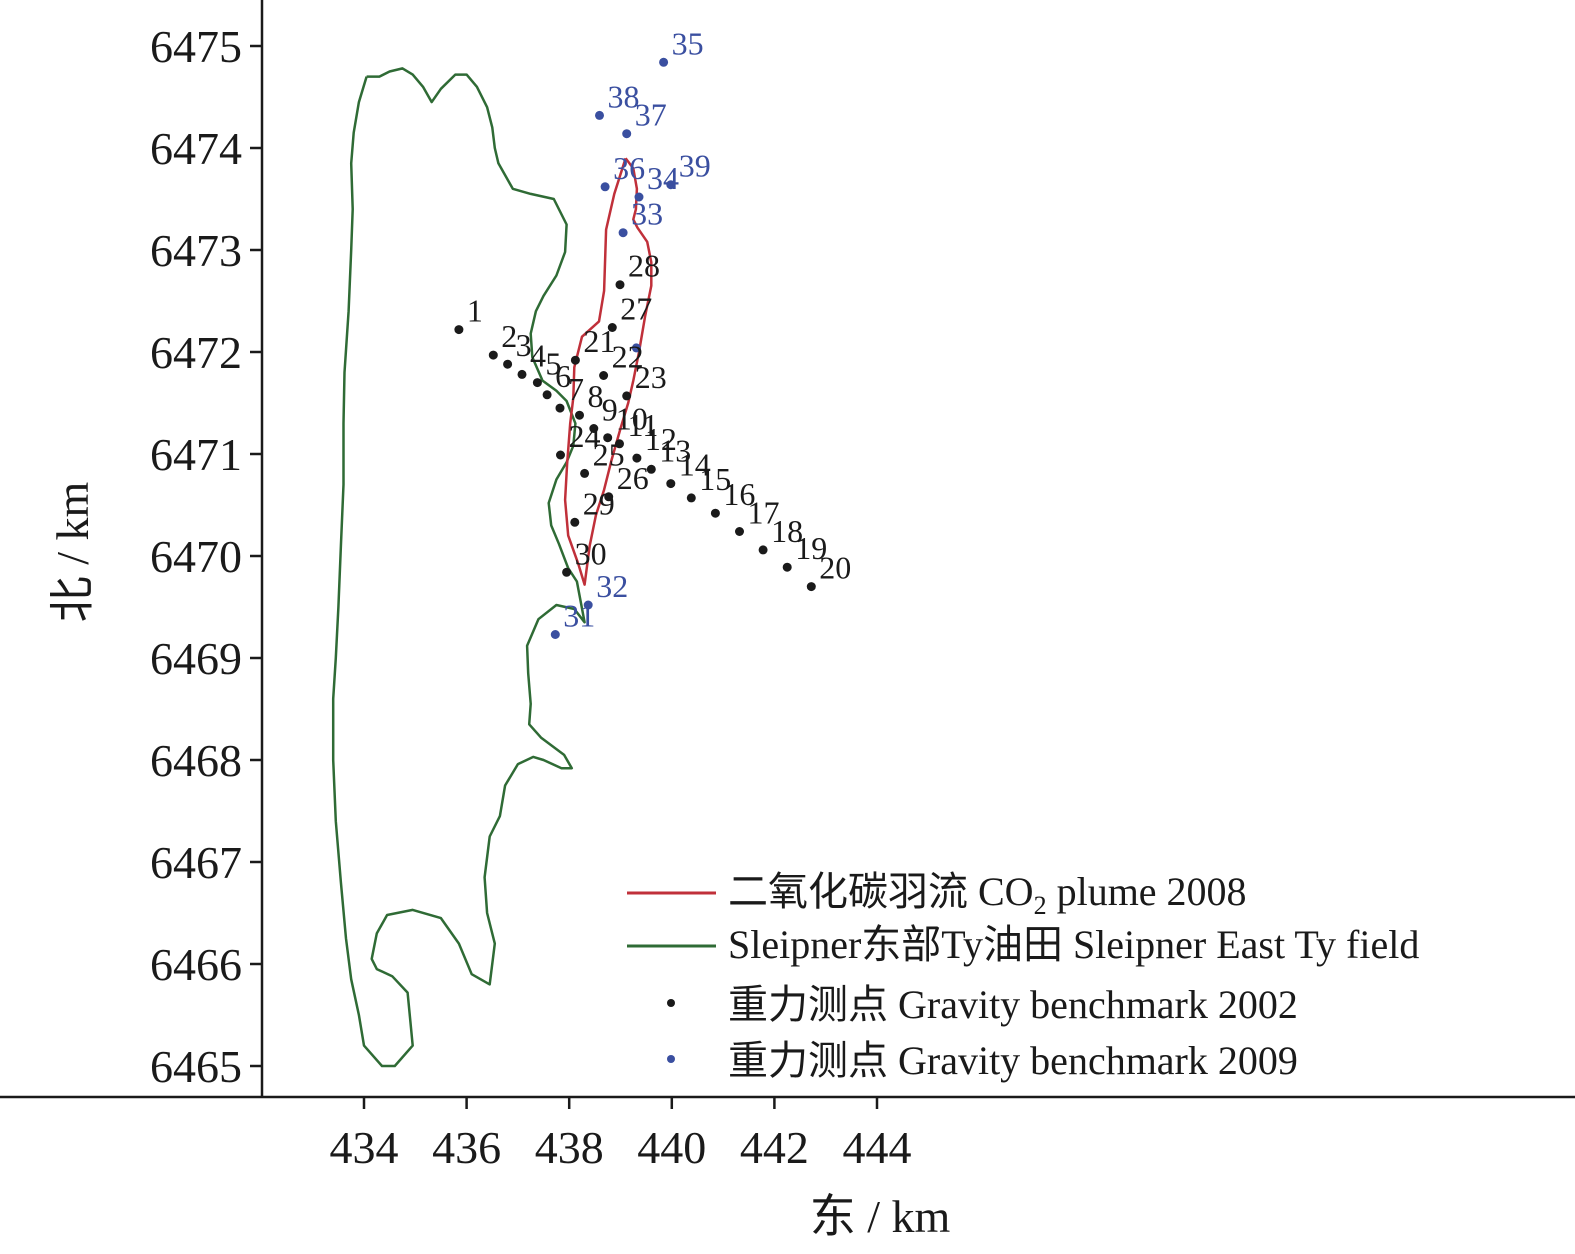 Image resolution: width=1575 pixels, height=1254 pixels. I want to click on benchmark-2002-label: 10, so click(632, 419).